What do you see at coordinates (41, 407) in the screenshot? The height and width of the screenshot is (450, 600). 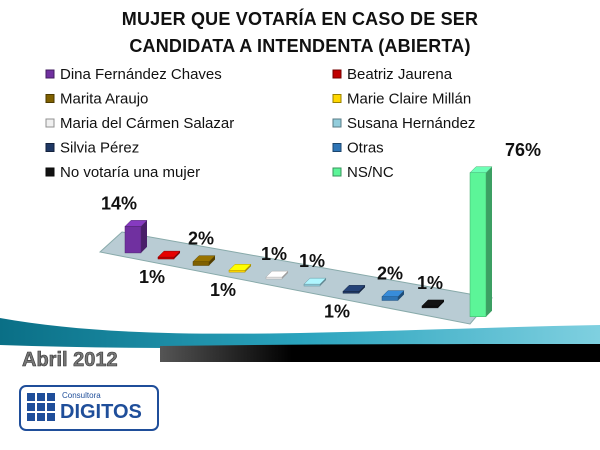 I see `logo-icon` at bounding box center [41, 407].